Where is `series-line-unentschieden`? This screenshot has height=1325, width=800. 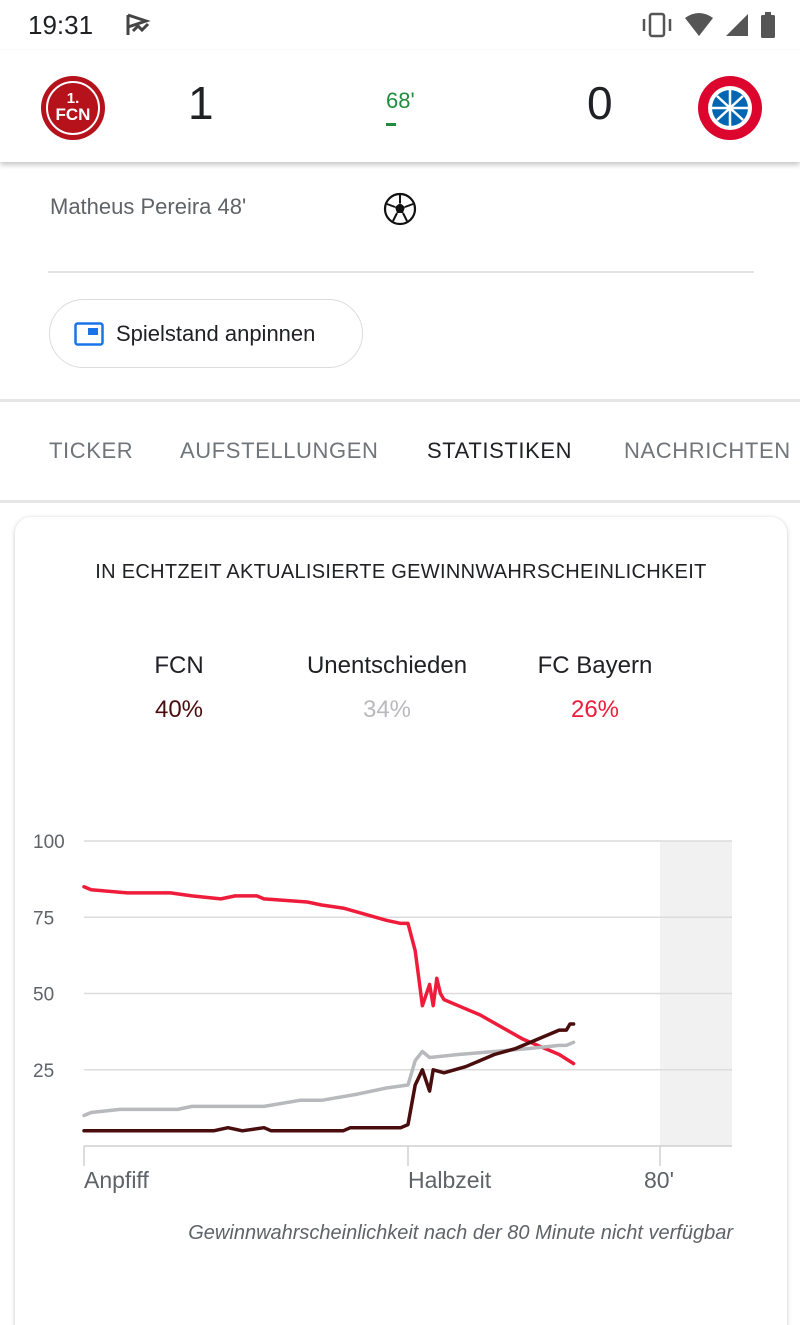 series-line-unentschieden is located at coordinates (329, 1079).